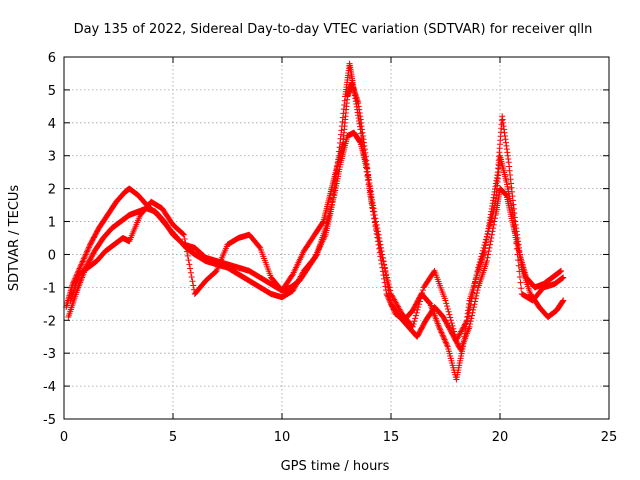 This screenshot has width=640, height=480. Describe the element at coordinates (52, 157) in the screenshot. I see `y-tick-label: 3` at that location.